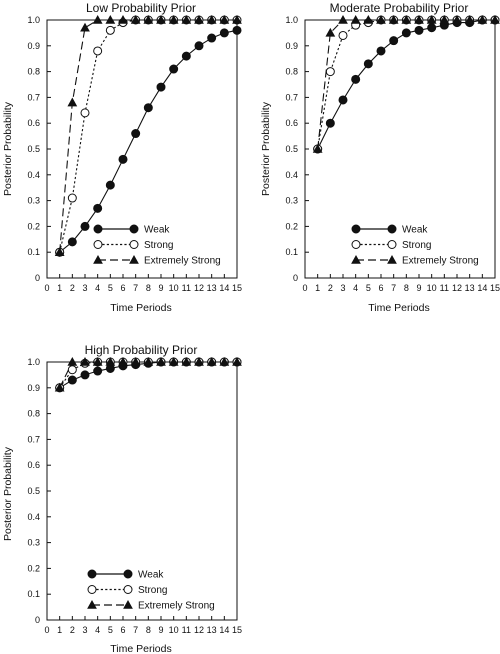  I want to click on x-tick-label: 1, so click(317, 288).